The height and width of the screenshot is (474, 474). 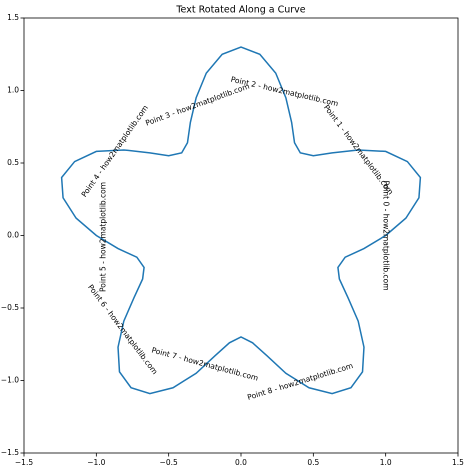 I want to click on x-tick-label: 1.5, so click(x=458, y=462).